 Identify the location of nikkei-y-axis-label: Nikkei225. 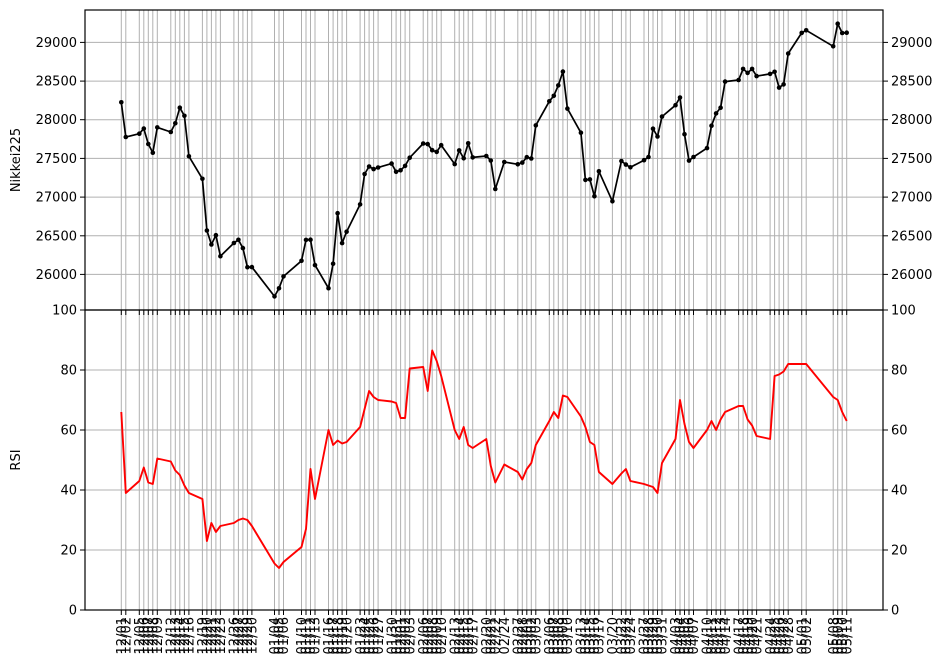
(16, 160).